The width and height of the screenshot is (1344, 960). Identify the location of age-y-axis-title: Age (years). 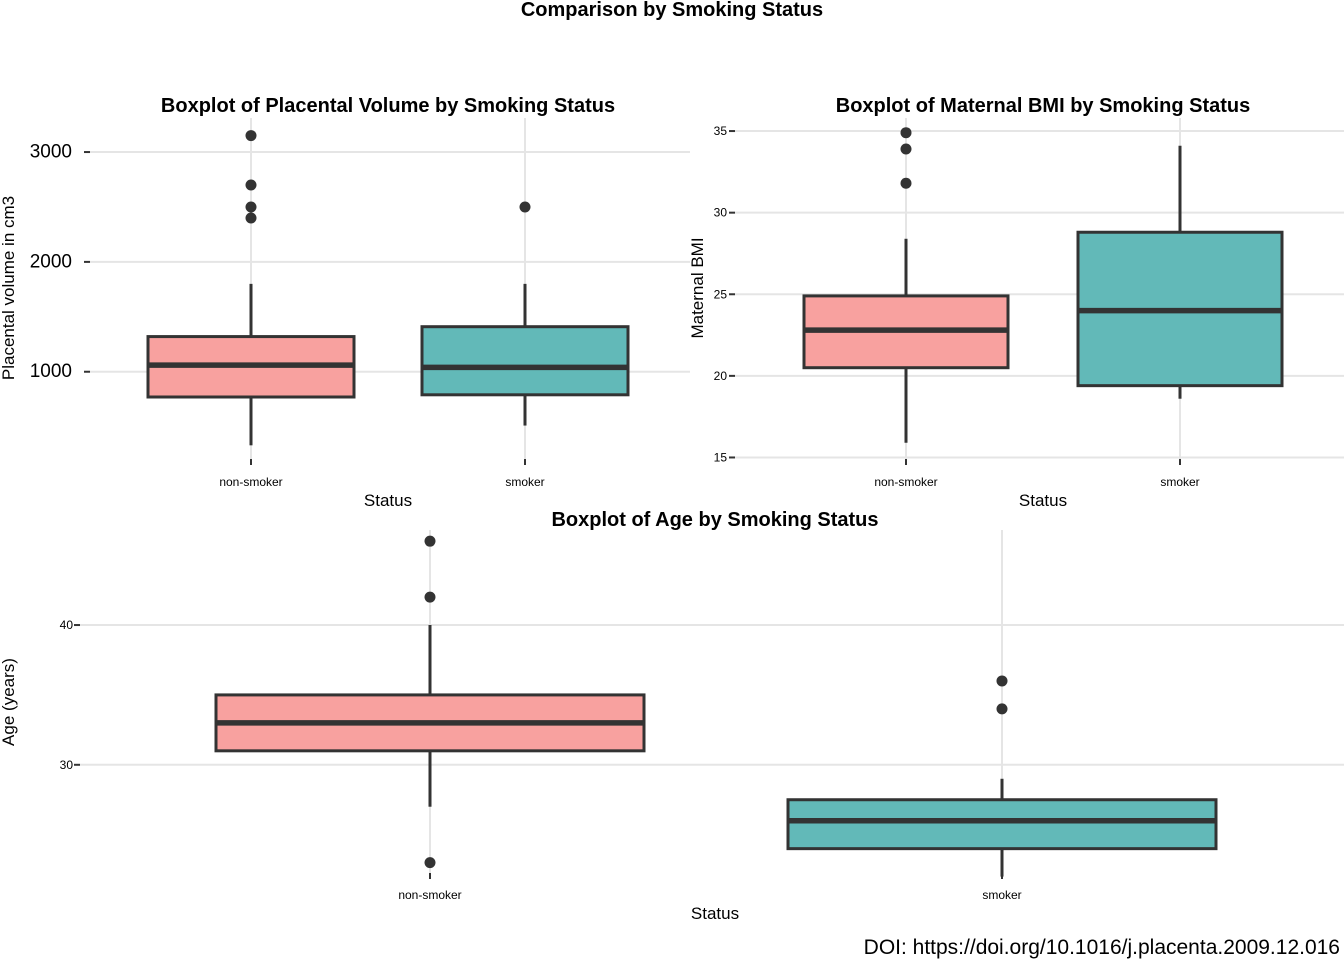
(9, 702).